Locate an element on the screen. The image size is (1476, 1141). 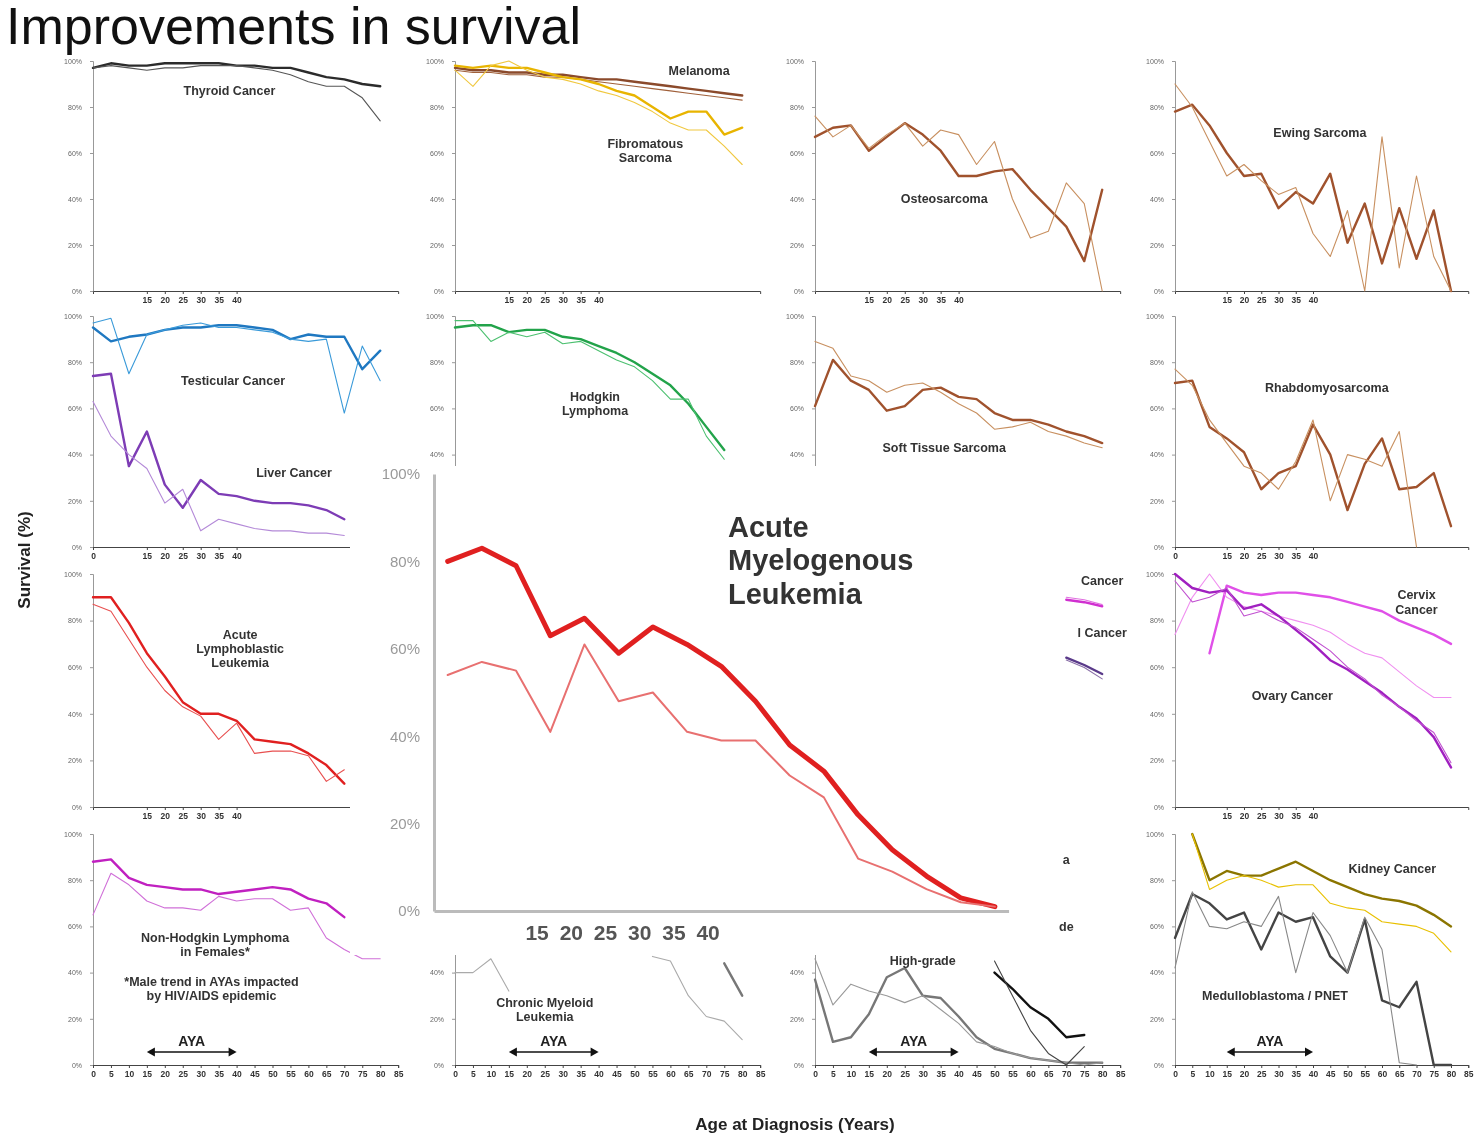
annotation: l Cancer is located at coordinates (1102, 632).